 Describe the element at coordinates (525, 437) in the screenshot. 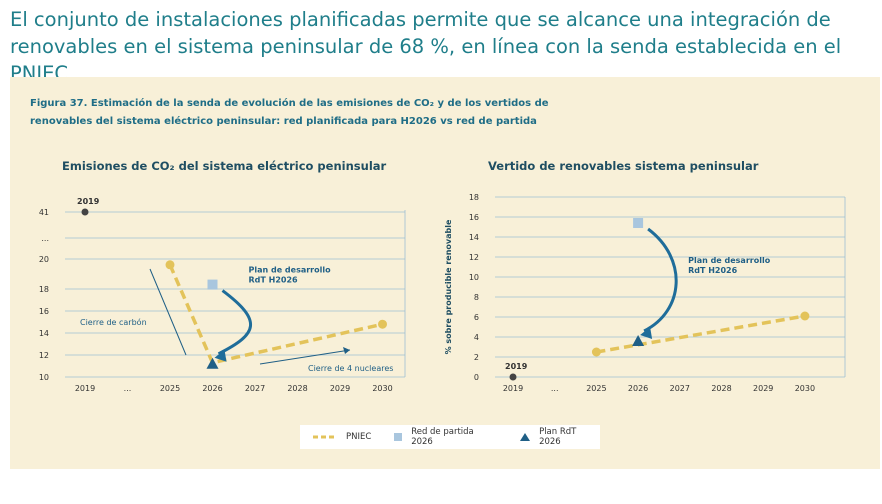

I see `triangle-icon` at that location.